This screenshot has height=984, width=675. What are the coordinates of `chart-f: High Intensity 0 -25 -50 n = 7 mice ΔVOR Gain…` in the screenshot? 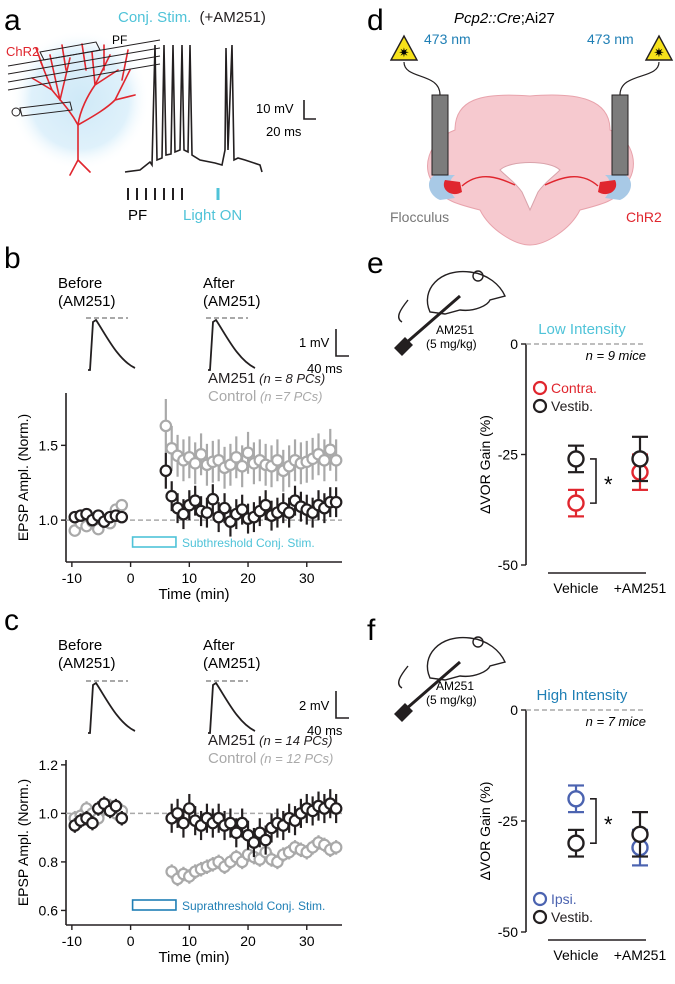 It's located at (571, 825).